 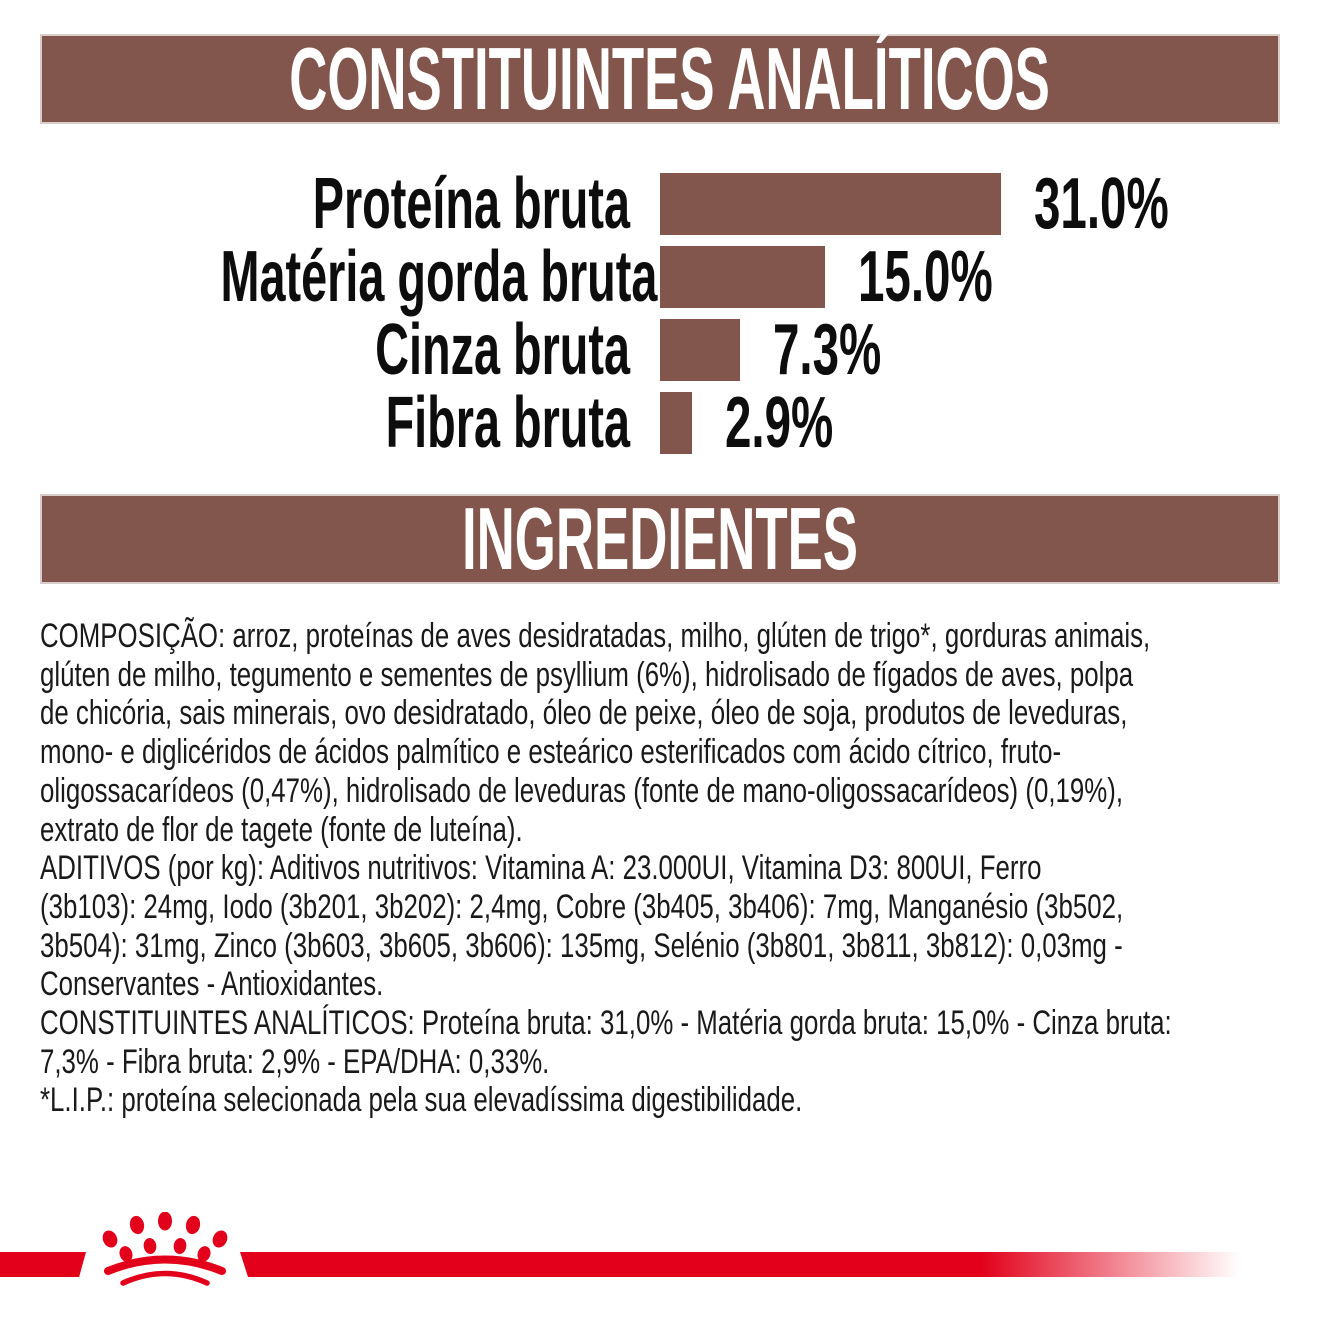 What do you see at coordinates (212, 984) in the screenshot?
I see `ingredients-line: Conservantes - Antioxidantes.` at bounding box center [212, 984].